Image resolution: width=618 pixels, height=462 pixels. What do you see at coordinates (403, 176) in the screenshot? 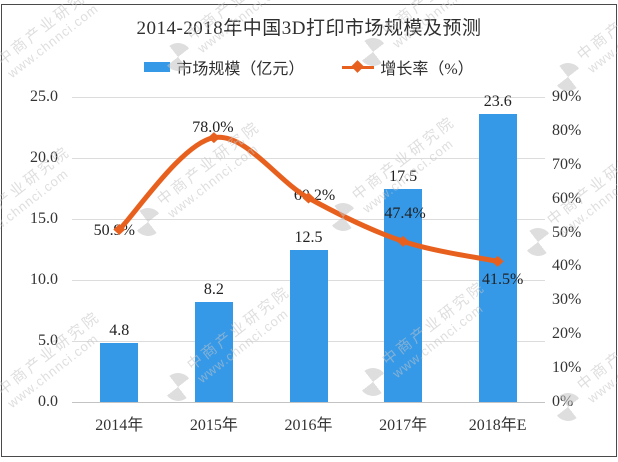
I see `bar-value-label: 17.5` at bounding box center [403, 176].